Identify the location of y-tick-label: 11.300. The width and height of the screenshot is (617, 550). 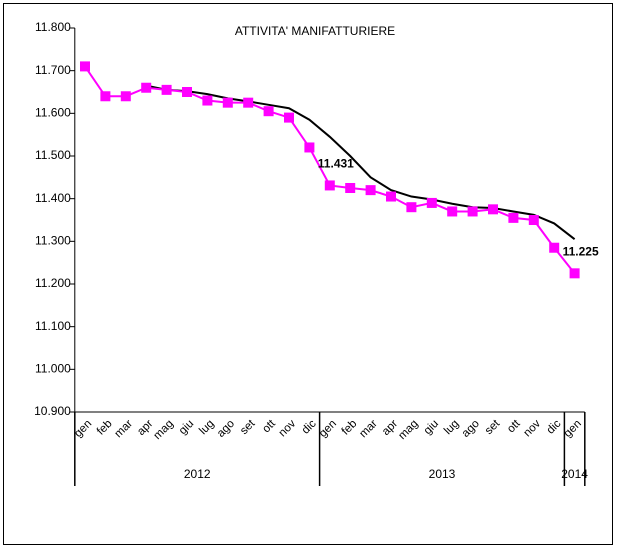
(53, 241).